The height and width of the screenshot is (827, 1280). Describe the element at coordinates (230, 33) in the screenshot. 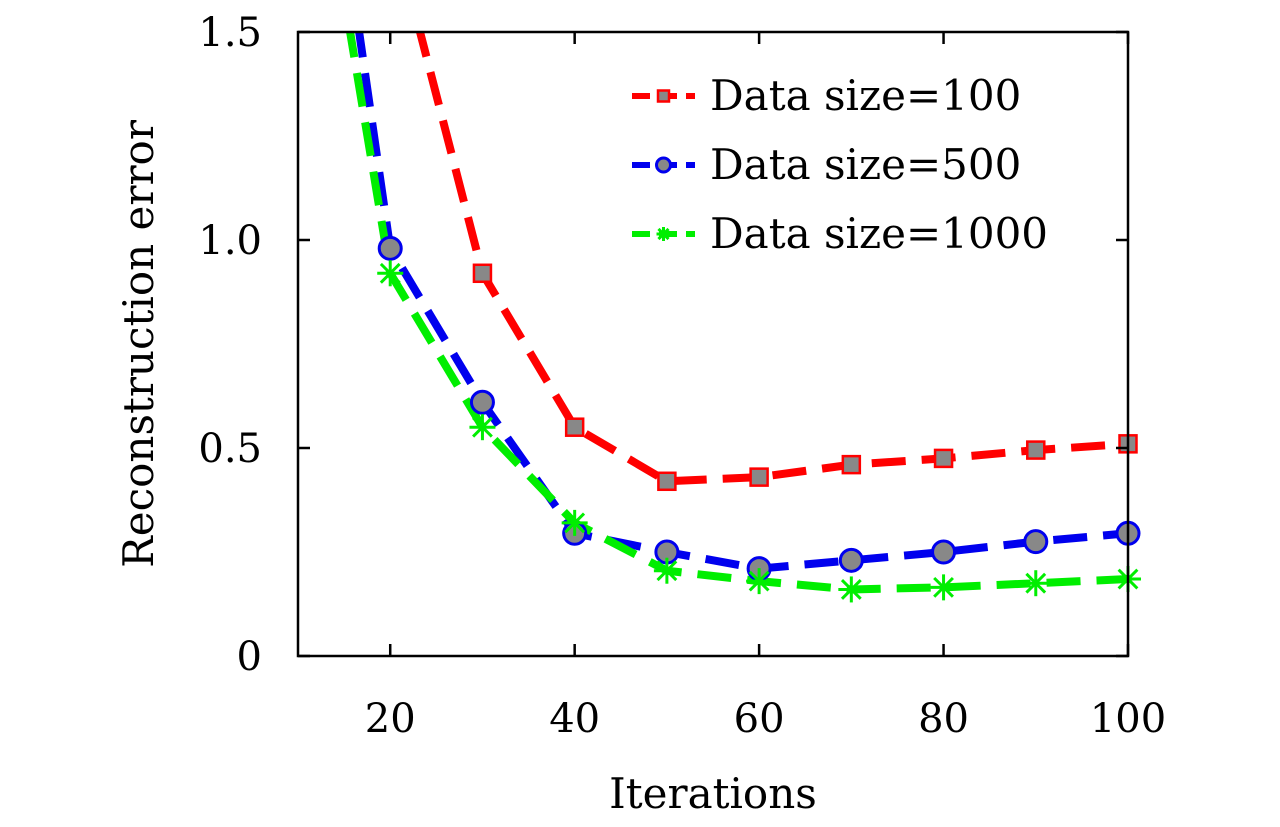

I see `y-tick-label: 1.5` at that location.